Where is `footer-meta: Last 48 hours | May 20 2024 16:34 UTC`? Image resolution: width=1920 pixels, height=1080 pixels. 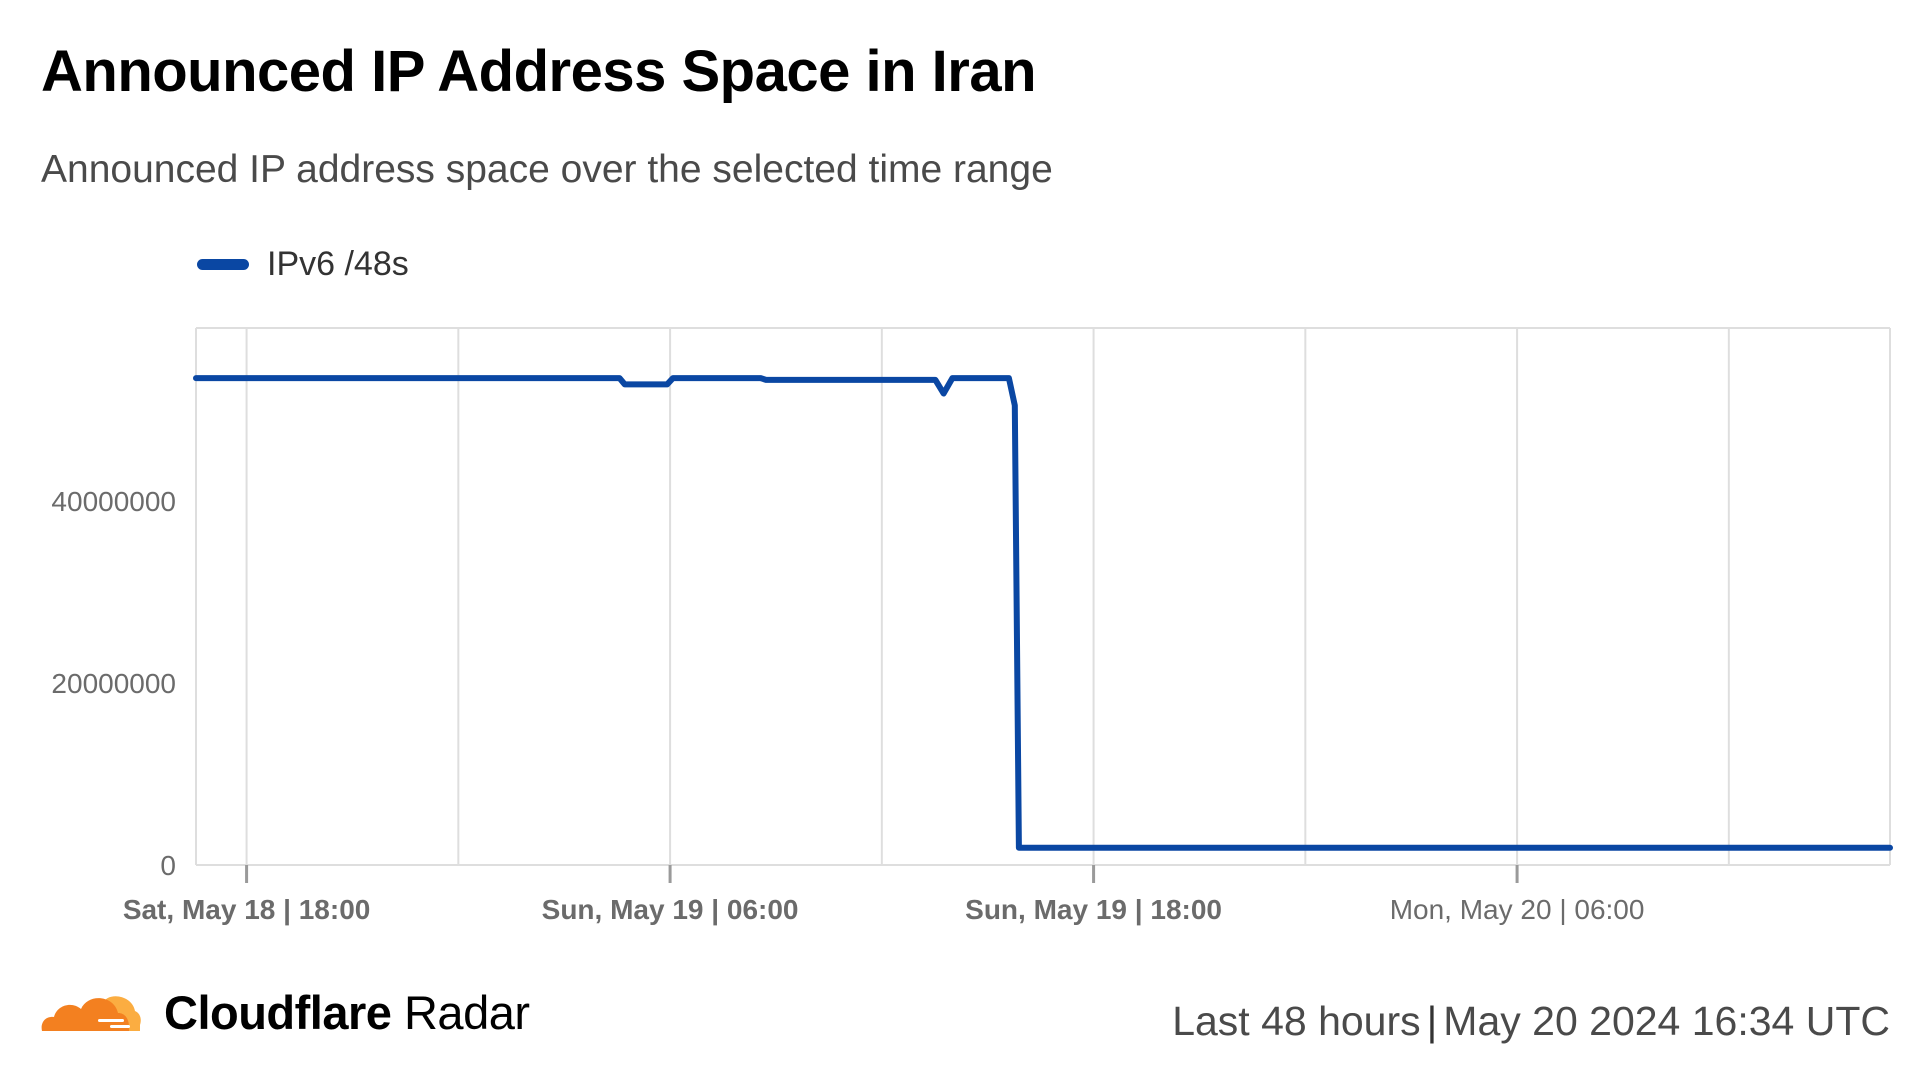
footer-meta: Last 48 hours | May 20 2024 16:34 UTC is located at coordinates (1531, 1021).